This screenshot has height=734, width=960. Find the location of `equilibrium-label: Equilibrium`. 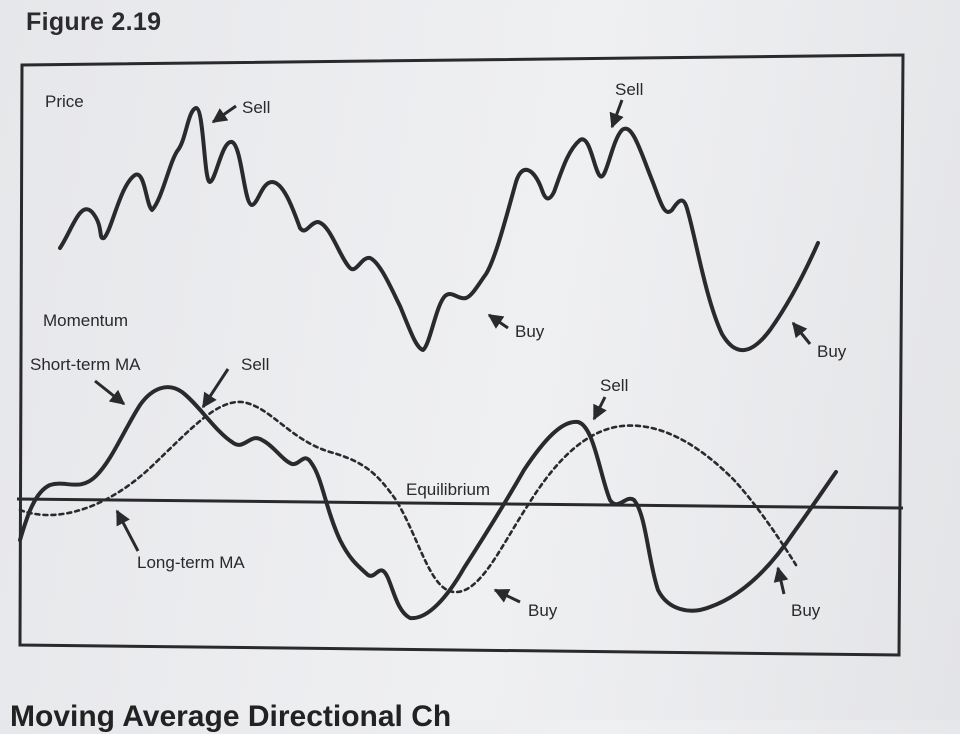

equilibrium-label: Equilibrium is located at coordinates (448, 489).